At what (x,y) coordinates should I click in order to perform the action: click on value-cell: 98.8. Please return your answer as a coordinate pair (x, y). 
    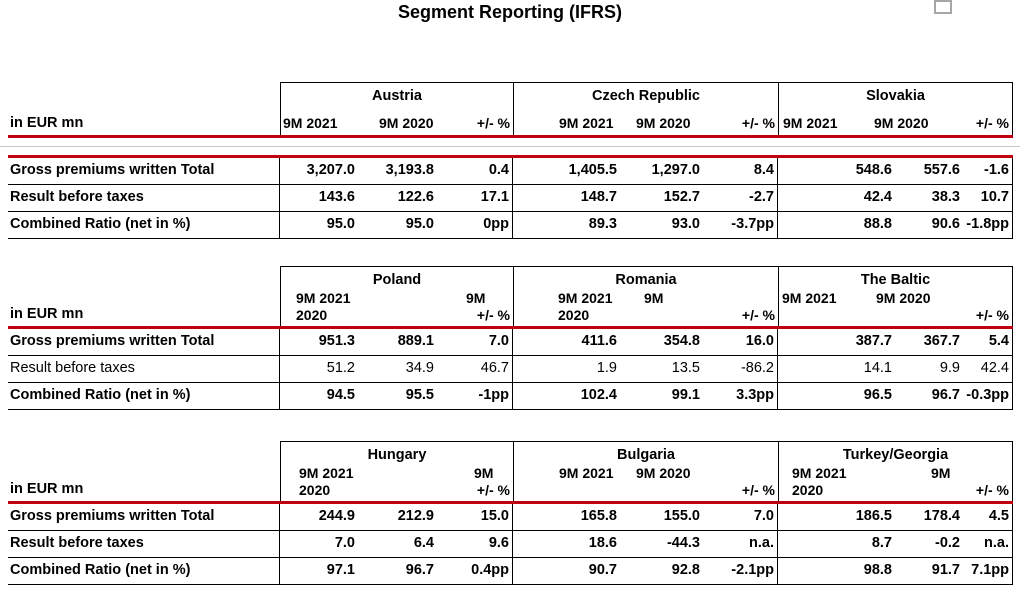
    Looking at the image, I should click on (877, 570).